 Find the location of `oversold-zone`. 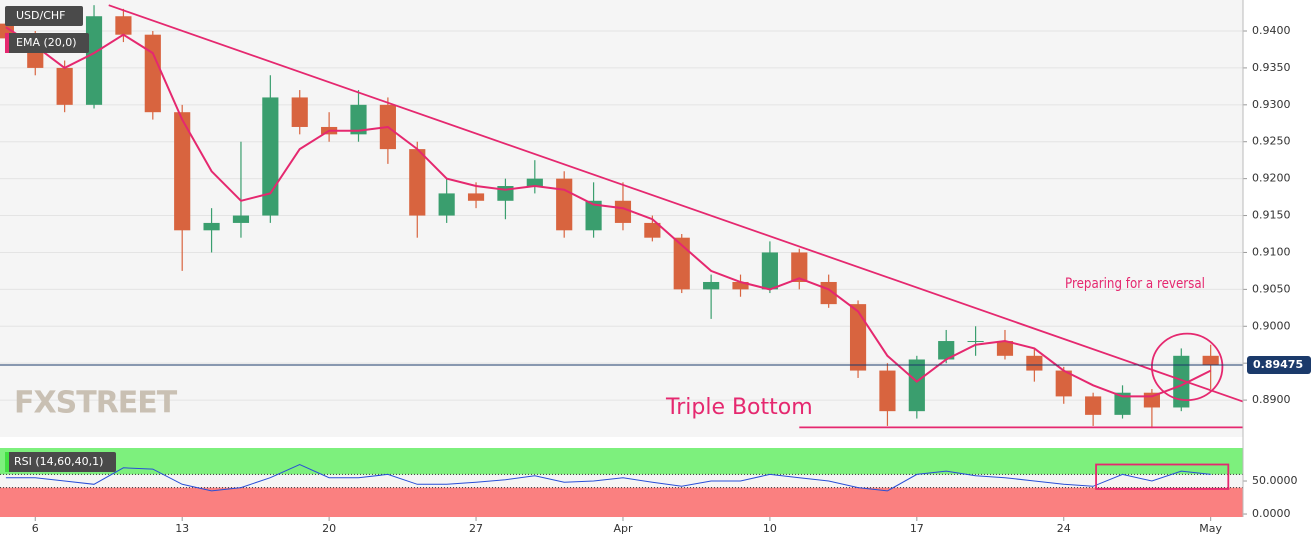

oversold-zone is located at coordinates (621, 502).